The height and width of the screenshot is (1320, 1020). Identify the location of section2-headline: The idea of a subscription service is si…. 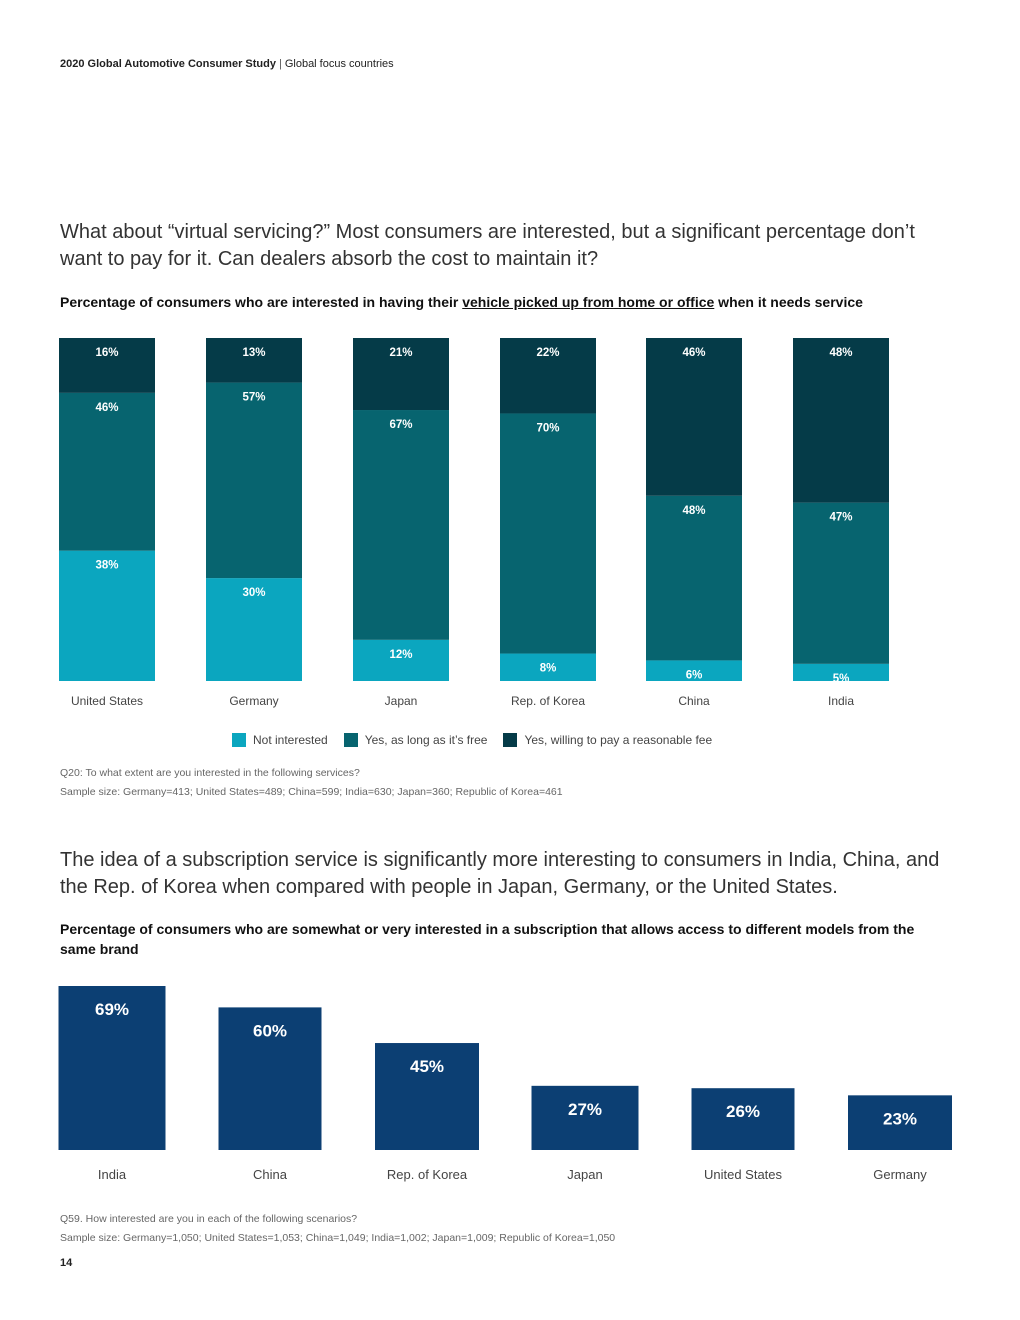
(500, 873).